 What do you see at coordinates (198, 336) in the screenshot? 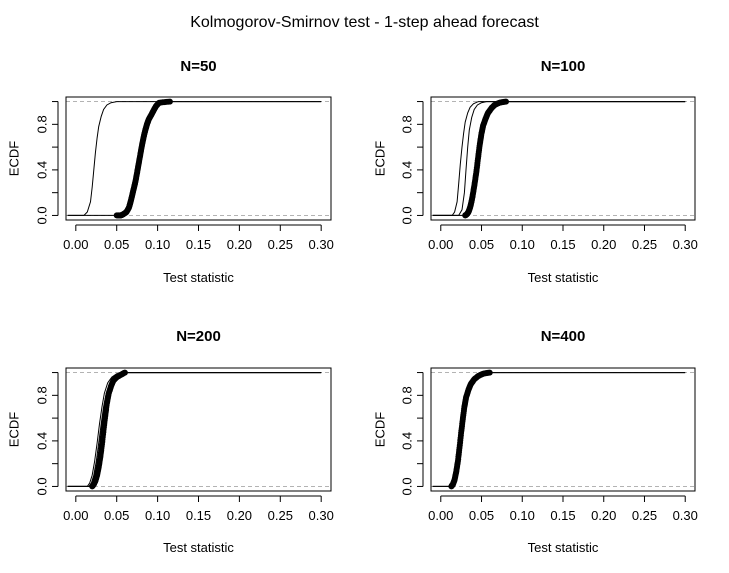
I see `panel-title: N=200` at bounding box center [198, 336].